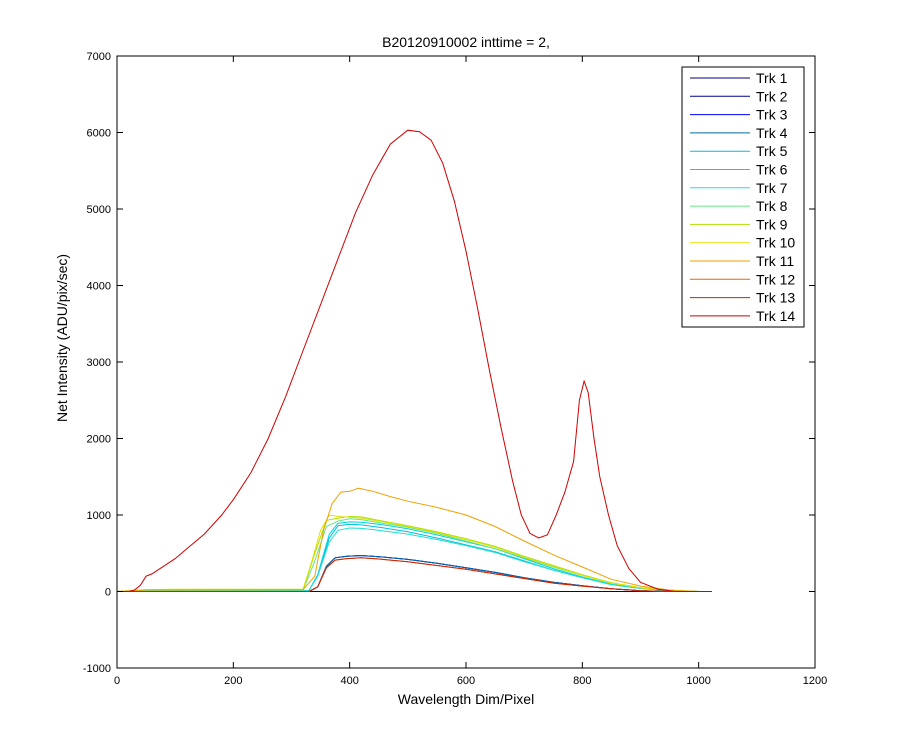 Image resolution: width=900 pixels, height=755 pixels. What do you see at coordinates (772, 151) in the screenshot?
I see `legend-label-5: Trk 5` at bounding box center [772, 151].